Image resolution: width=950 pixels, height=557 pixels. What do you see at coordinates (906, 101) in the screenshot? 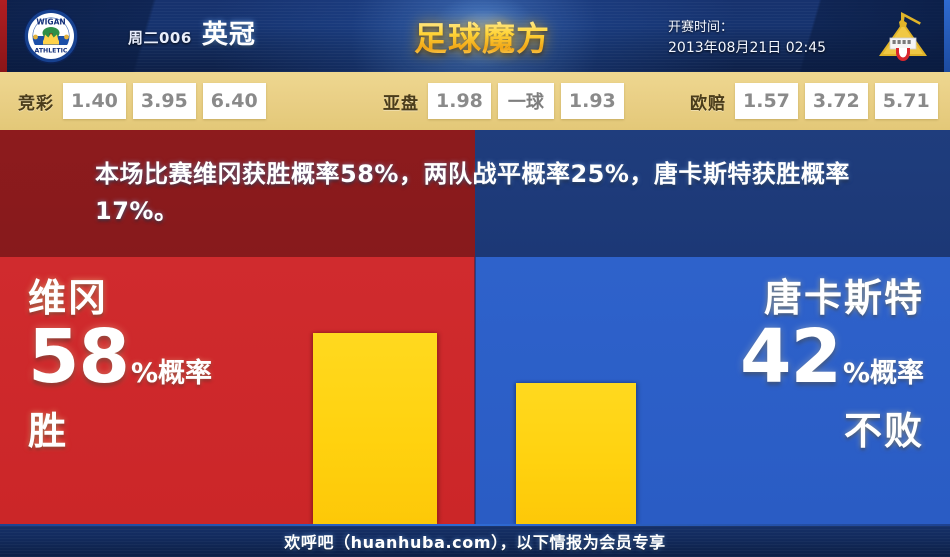
I see `odds-value-oupei-3: 5.71` at bounding box center [906, 101].